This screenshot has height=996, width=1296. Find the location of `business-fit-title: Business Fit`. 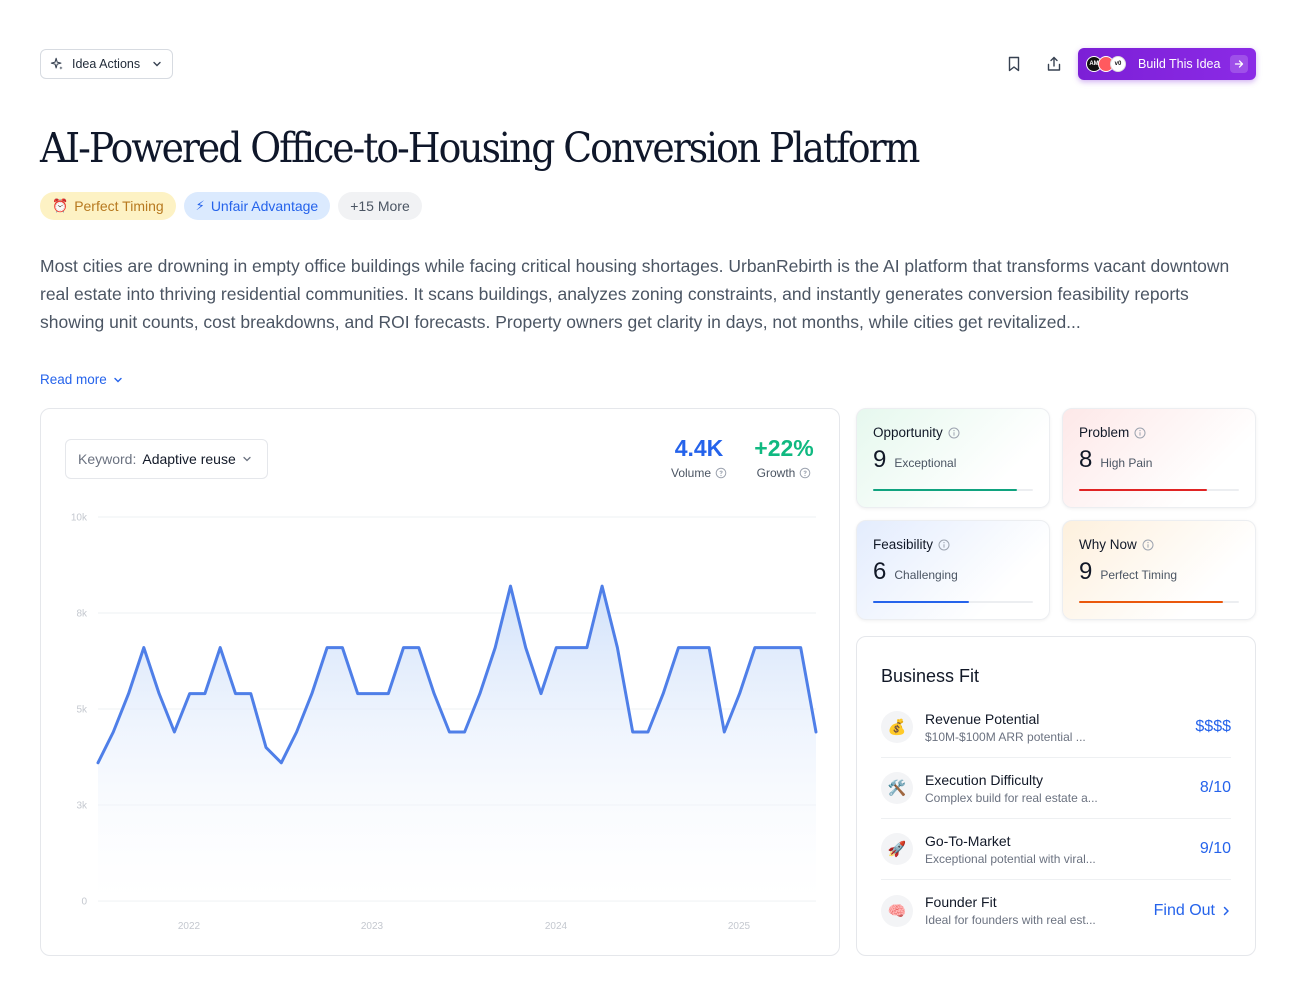

business-fit-title: Business Fit is located at coordinates (930, 676).